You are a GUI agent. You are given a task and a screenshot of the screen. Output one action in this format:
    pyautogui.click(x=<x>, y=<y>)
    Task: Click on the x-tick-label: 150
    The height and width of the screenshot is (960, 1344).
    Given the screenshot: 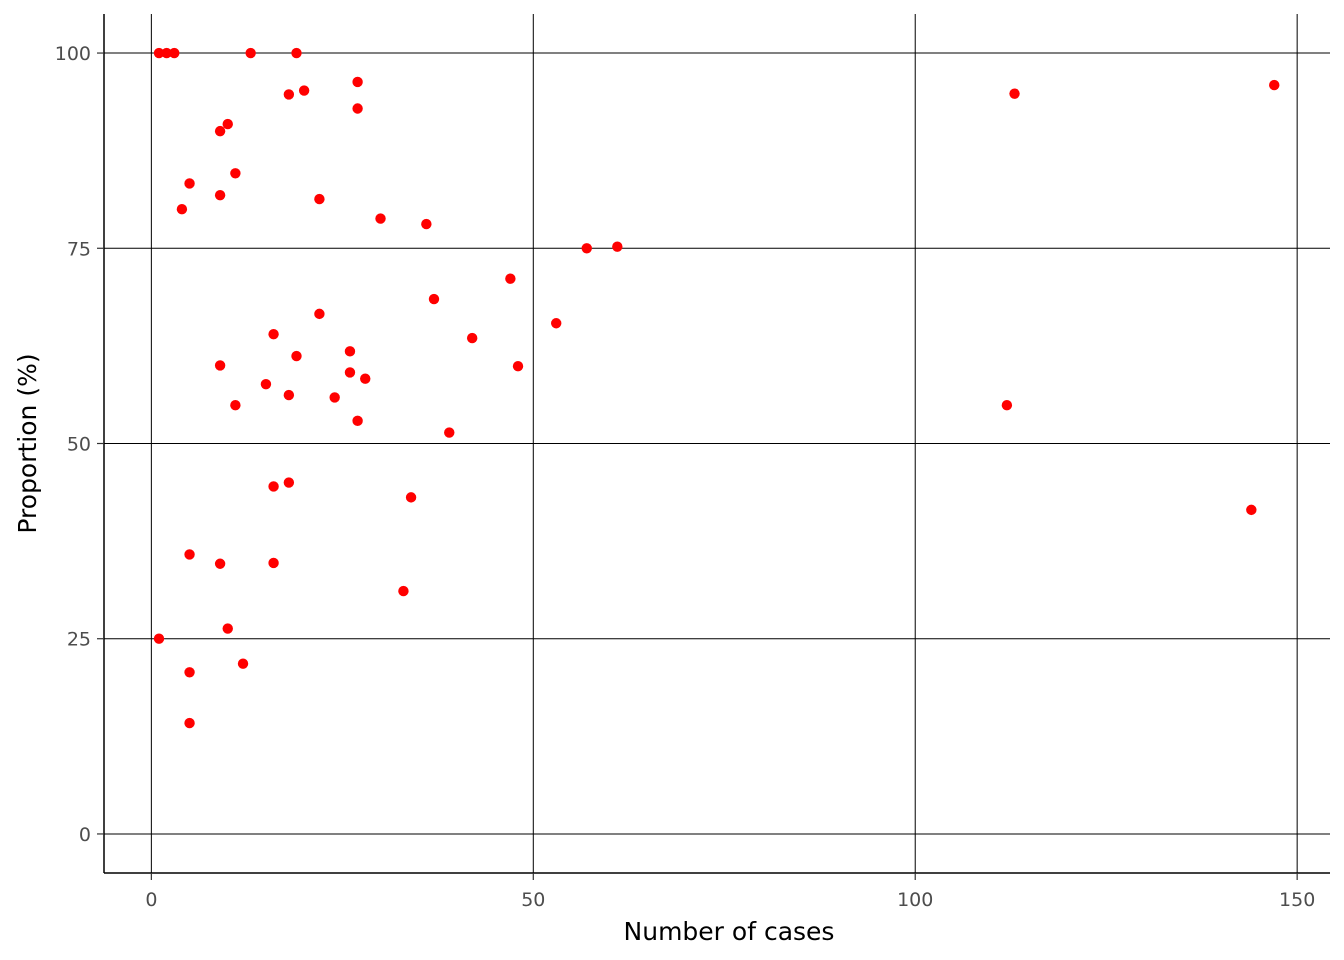 What is the action you would take?
    pyautogui.click(x=1297, y=900)
    